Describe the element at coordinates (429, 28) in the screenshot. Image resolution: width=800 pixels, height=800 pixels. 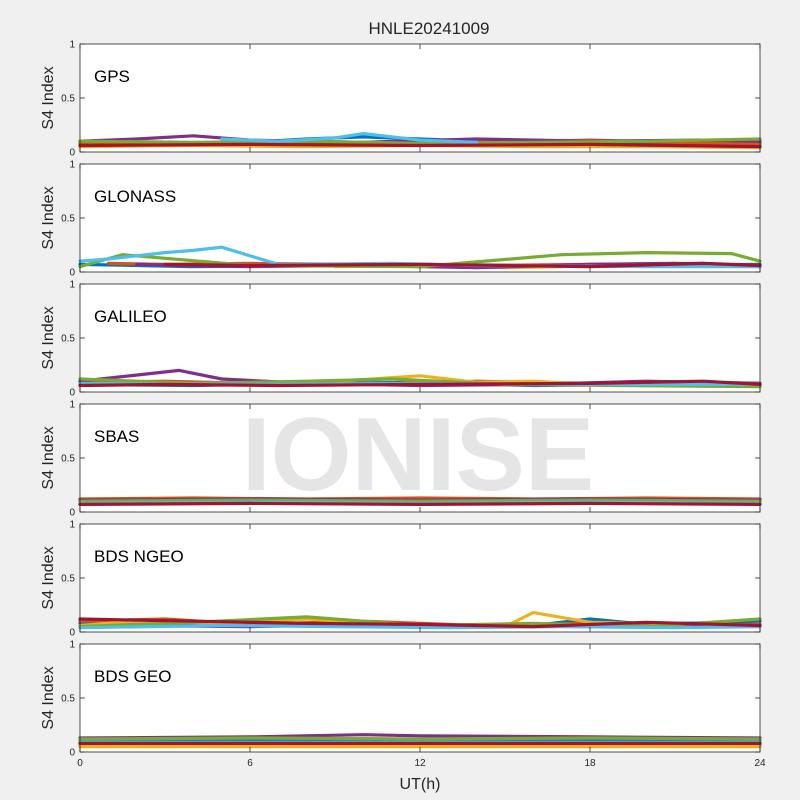
I see `chart-title: HNLE20241009` at that location.